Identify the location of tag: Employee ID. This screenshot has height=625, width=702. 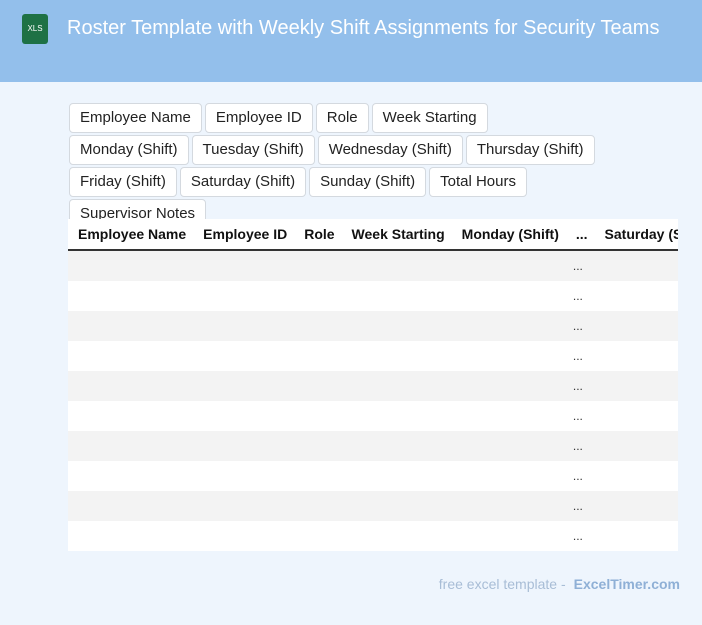
(258, 118).